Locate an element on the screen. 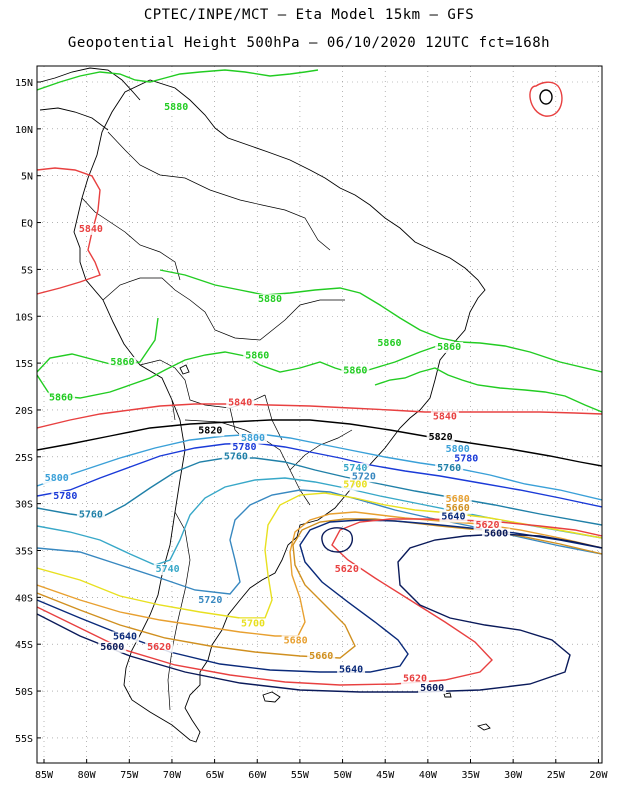 The image size is (618, 800). lat-tick-label: 35S is located at coordinates (24, 552).